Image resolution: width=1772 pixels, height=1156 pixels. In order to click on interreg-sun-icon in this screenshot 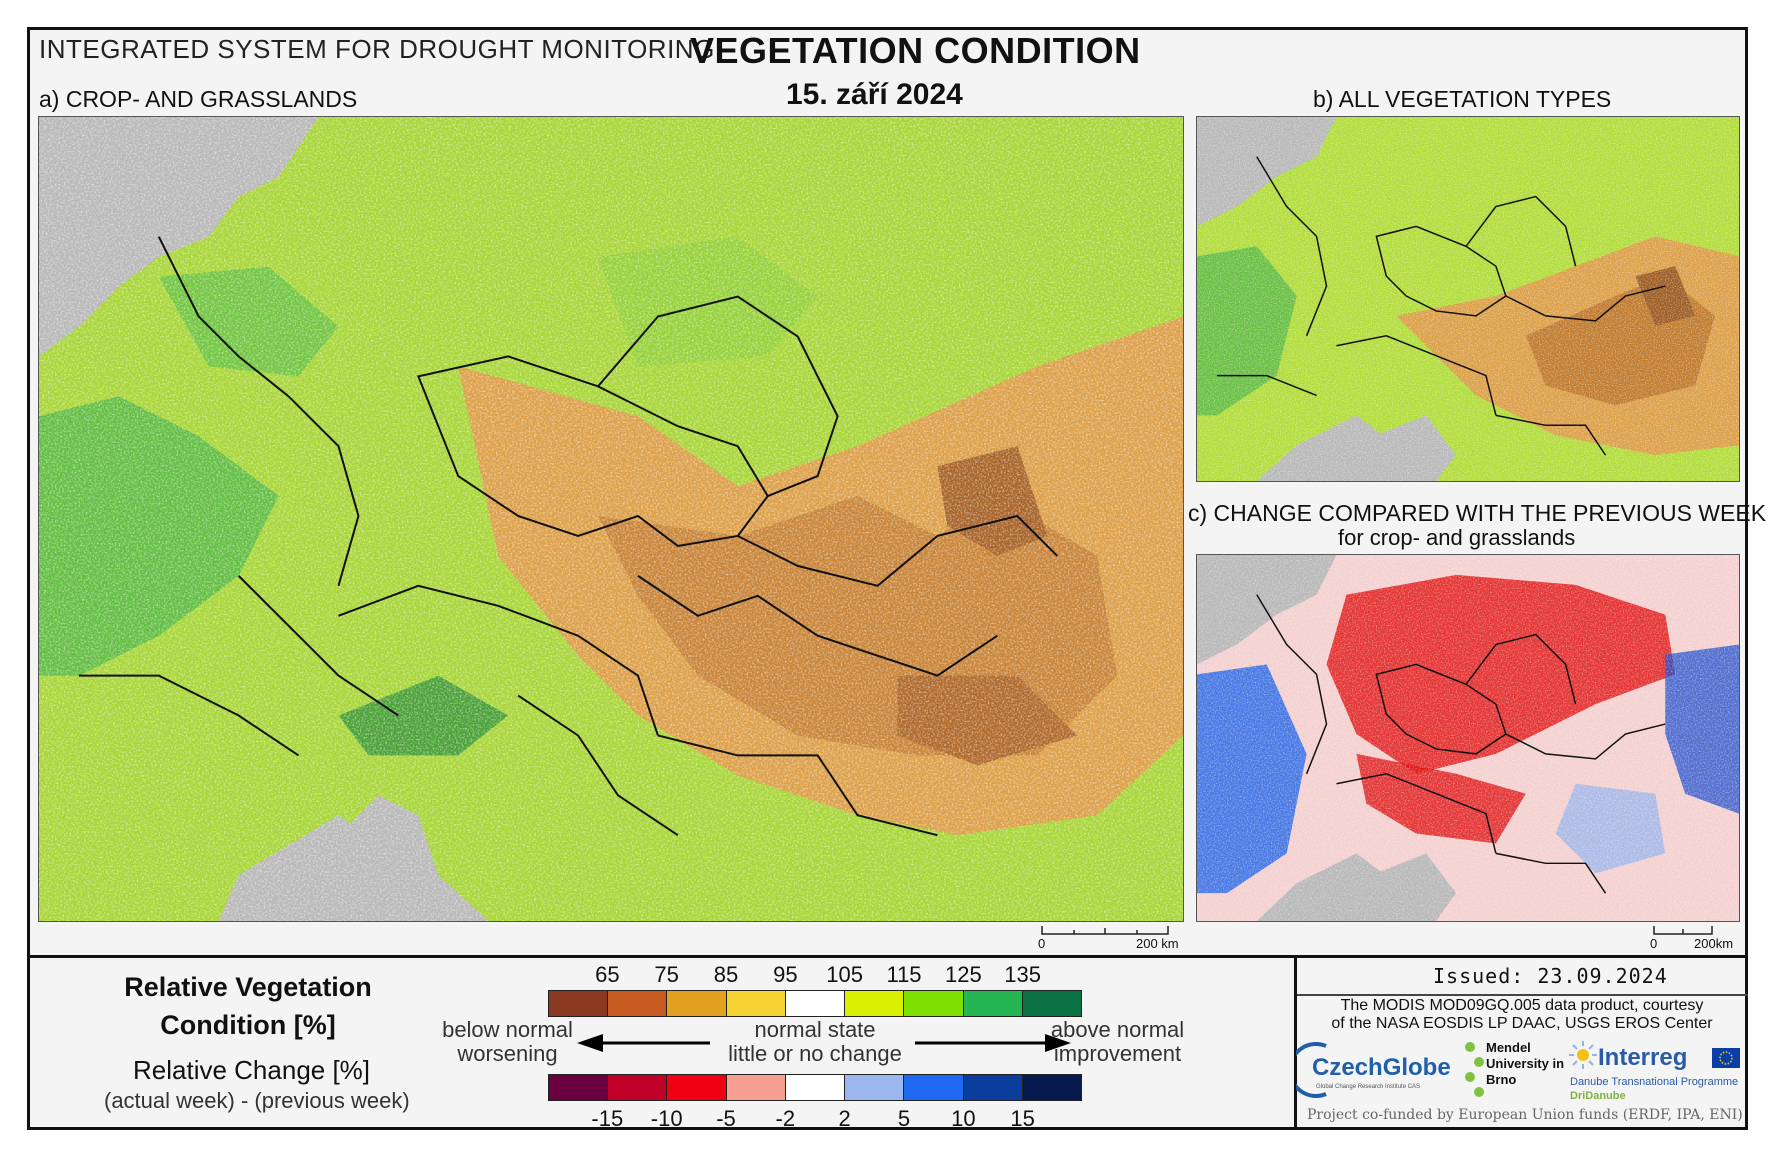, I will do `click(1583, 1055)`.